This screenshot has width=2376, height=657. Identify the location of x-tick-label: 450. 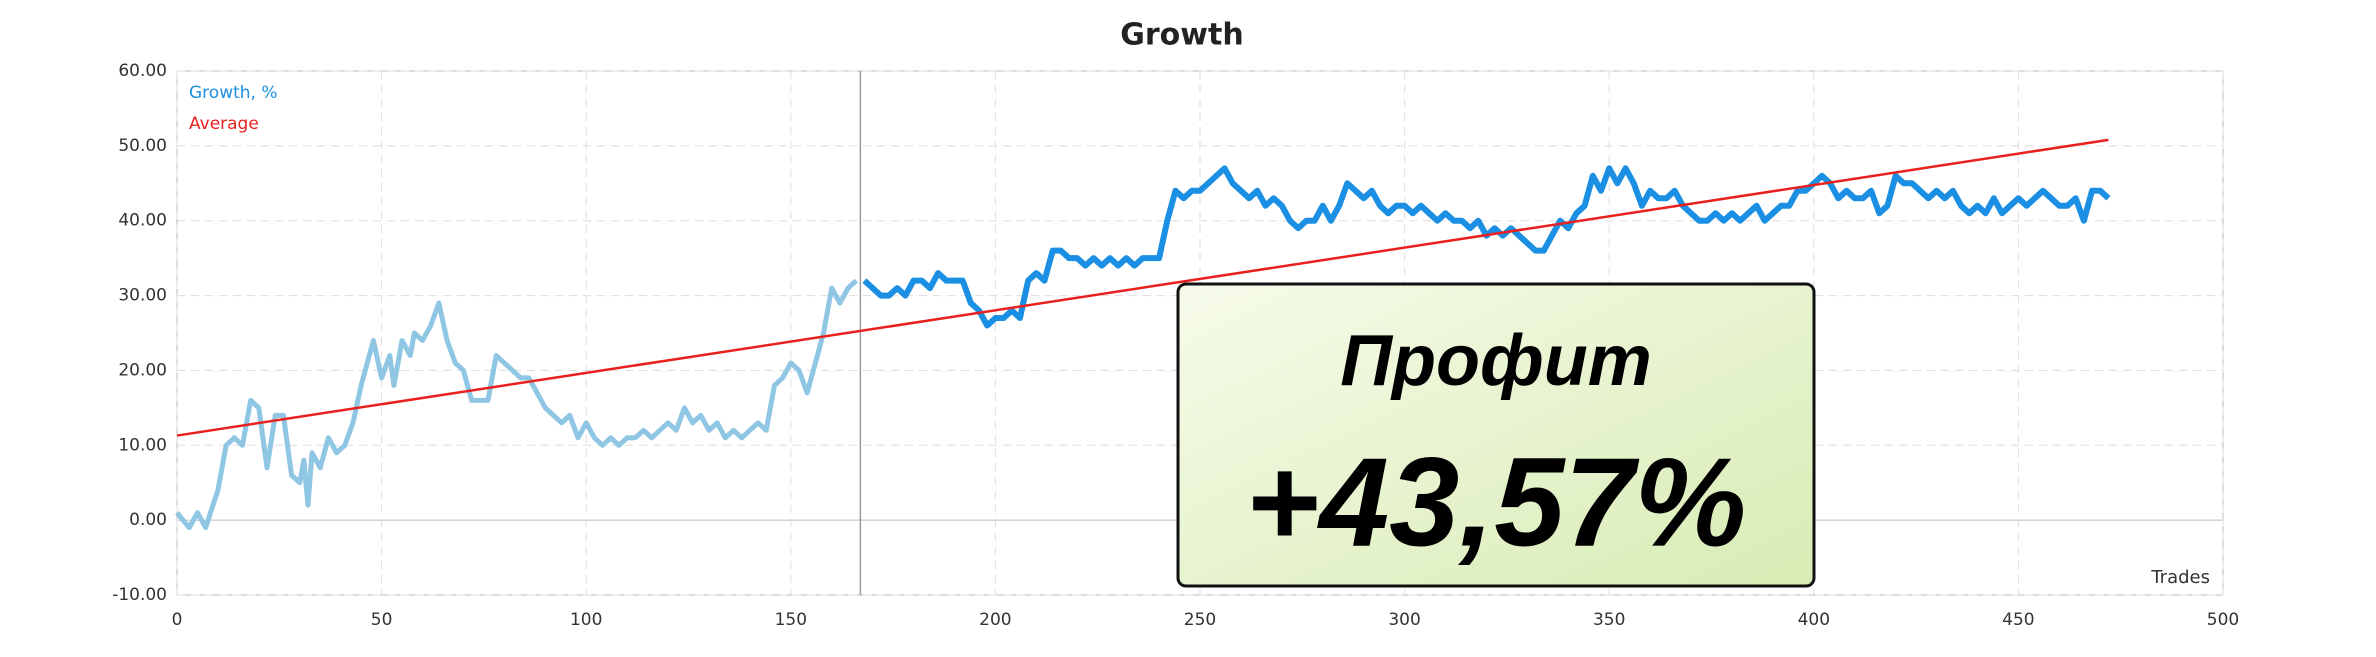
(2018, 620).